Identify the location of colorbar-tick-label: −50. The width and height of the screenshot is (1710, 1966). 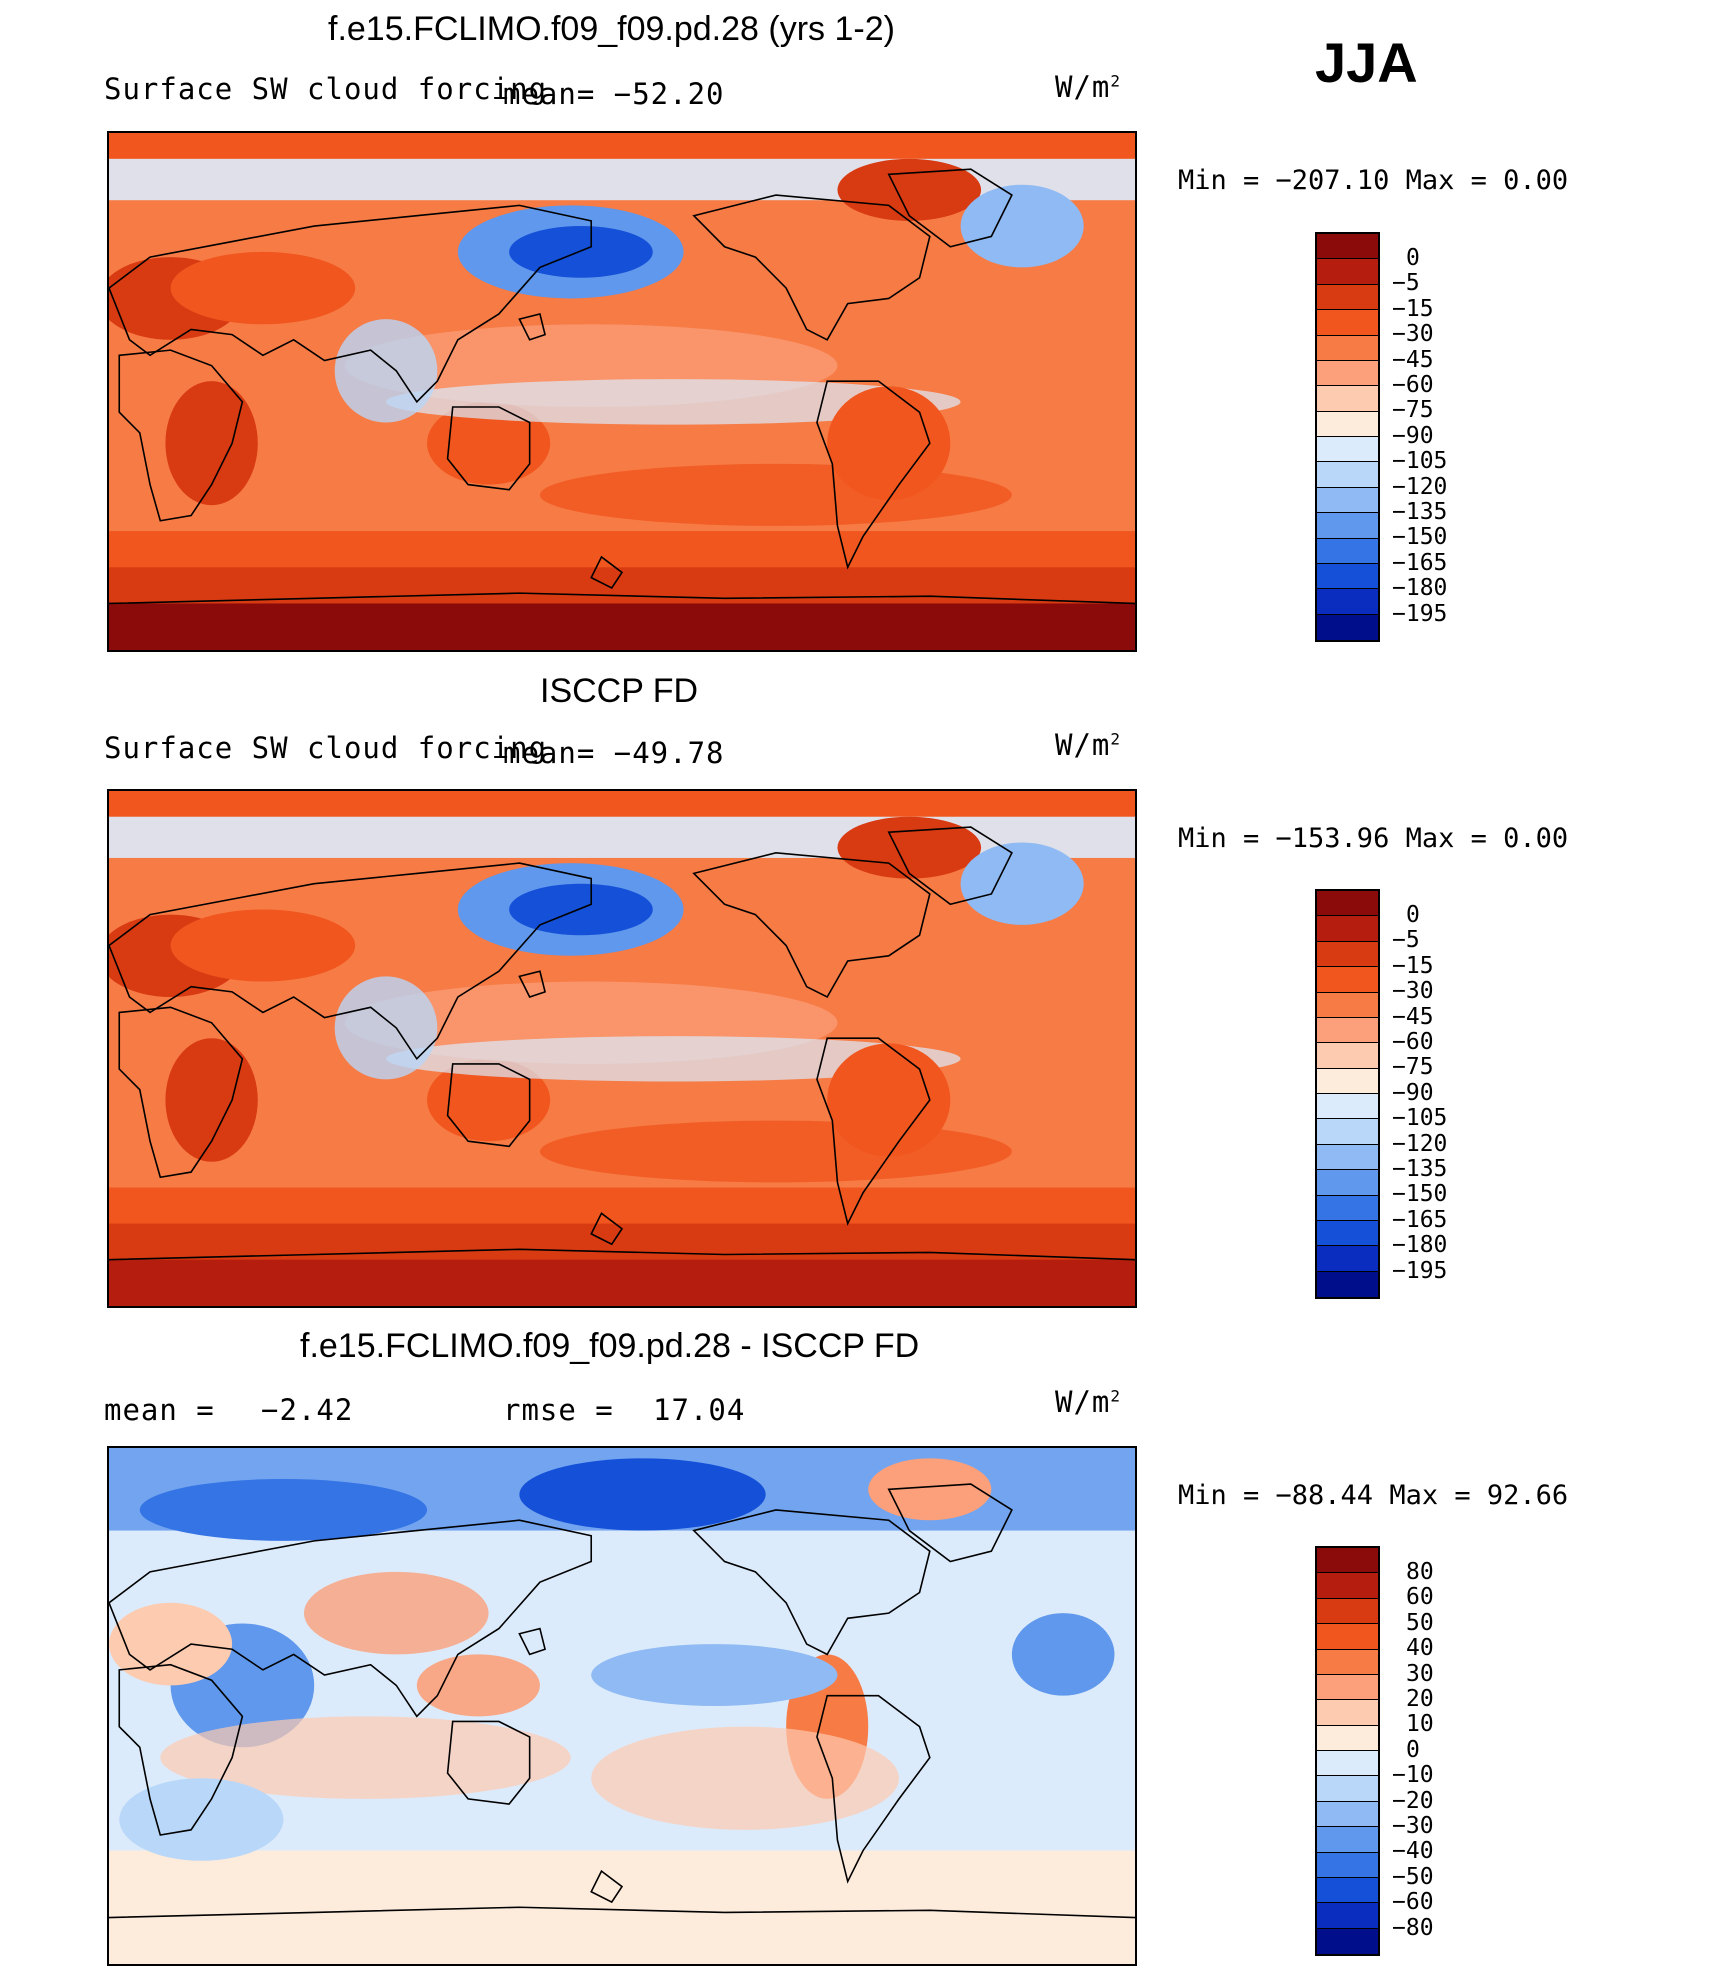
(1413, 1876).